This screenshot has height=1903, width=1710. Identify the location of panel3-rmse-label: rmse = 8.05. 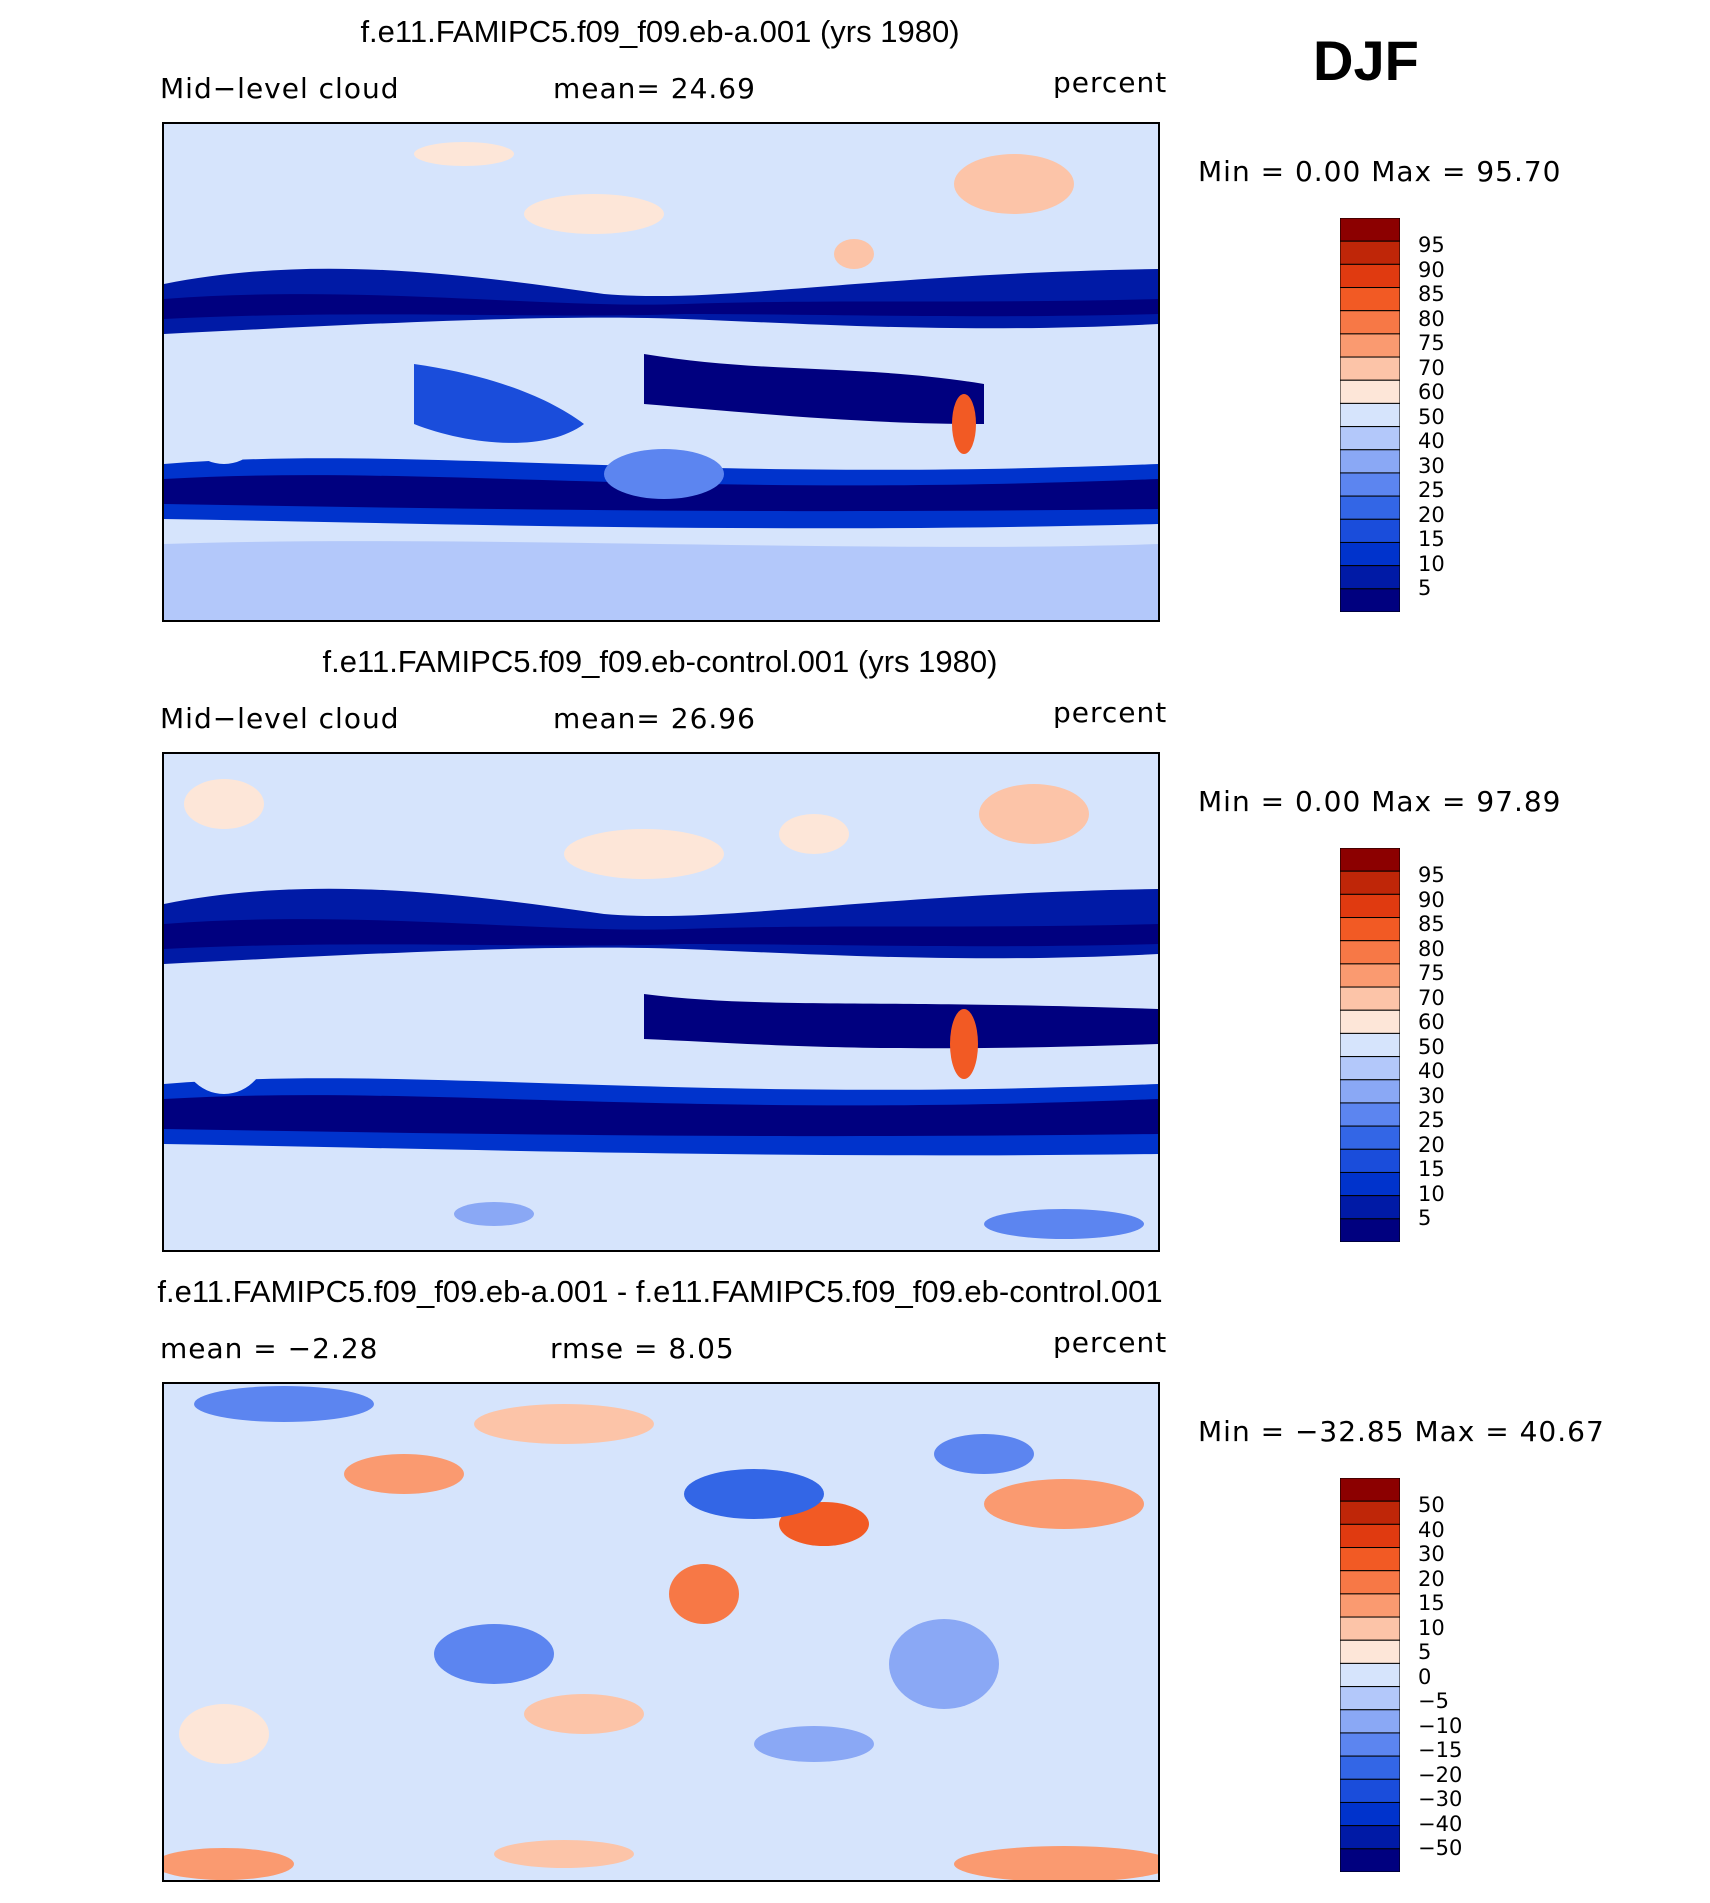
(642, 1348).